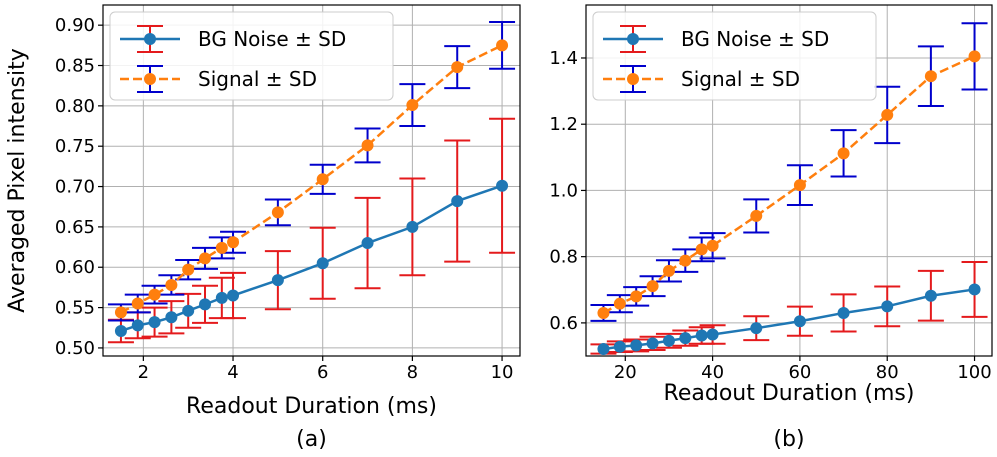 The width and height of the screenshot is (997, 457). What do you see at coordinates (563, 58) in the screenshot?
I see `y-tick-label: 1.4` at bounding box center [563, 58].